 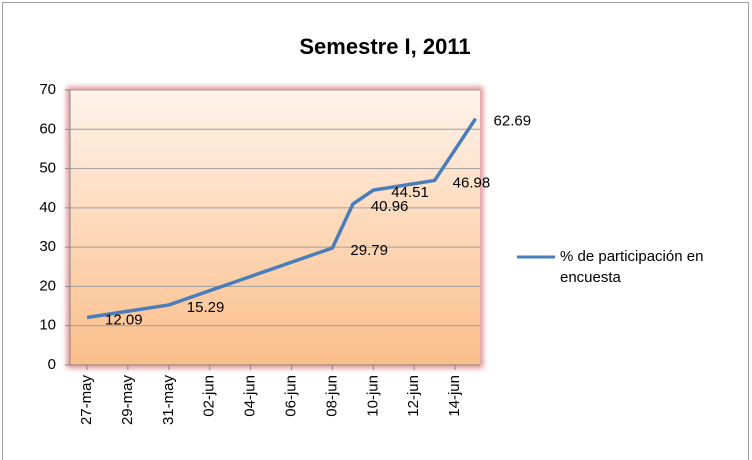 I want to click on y-tick-label: 40, so click(x=47, y=207).